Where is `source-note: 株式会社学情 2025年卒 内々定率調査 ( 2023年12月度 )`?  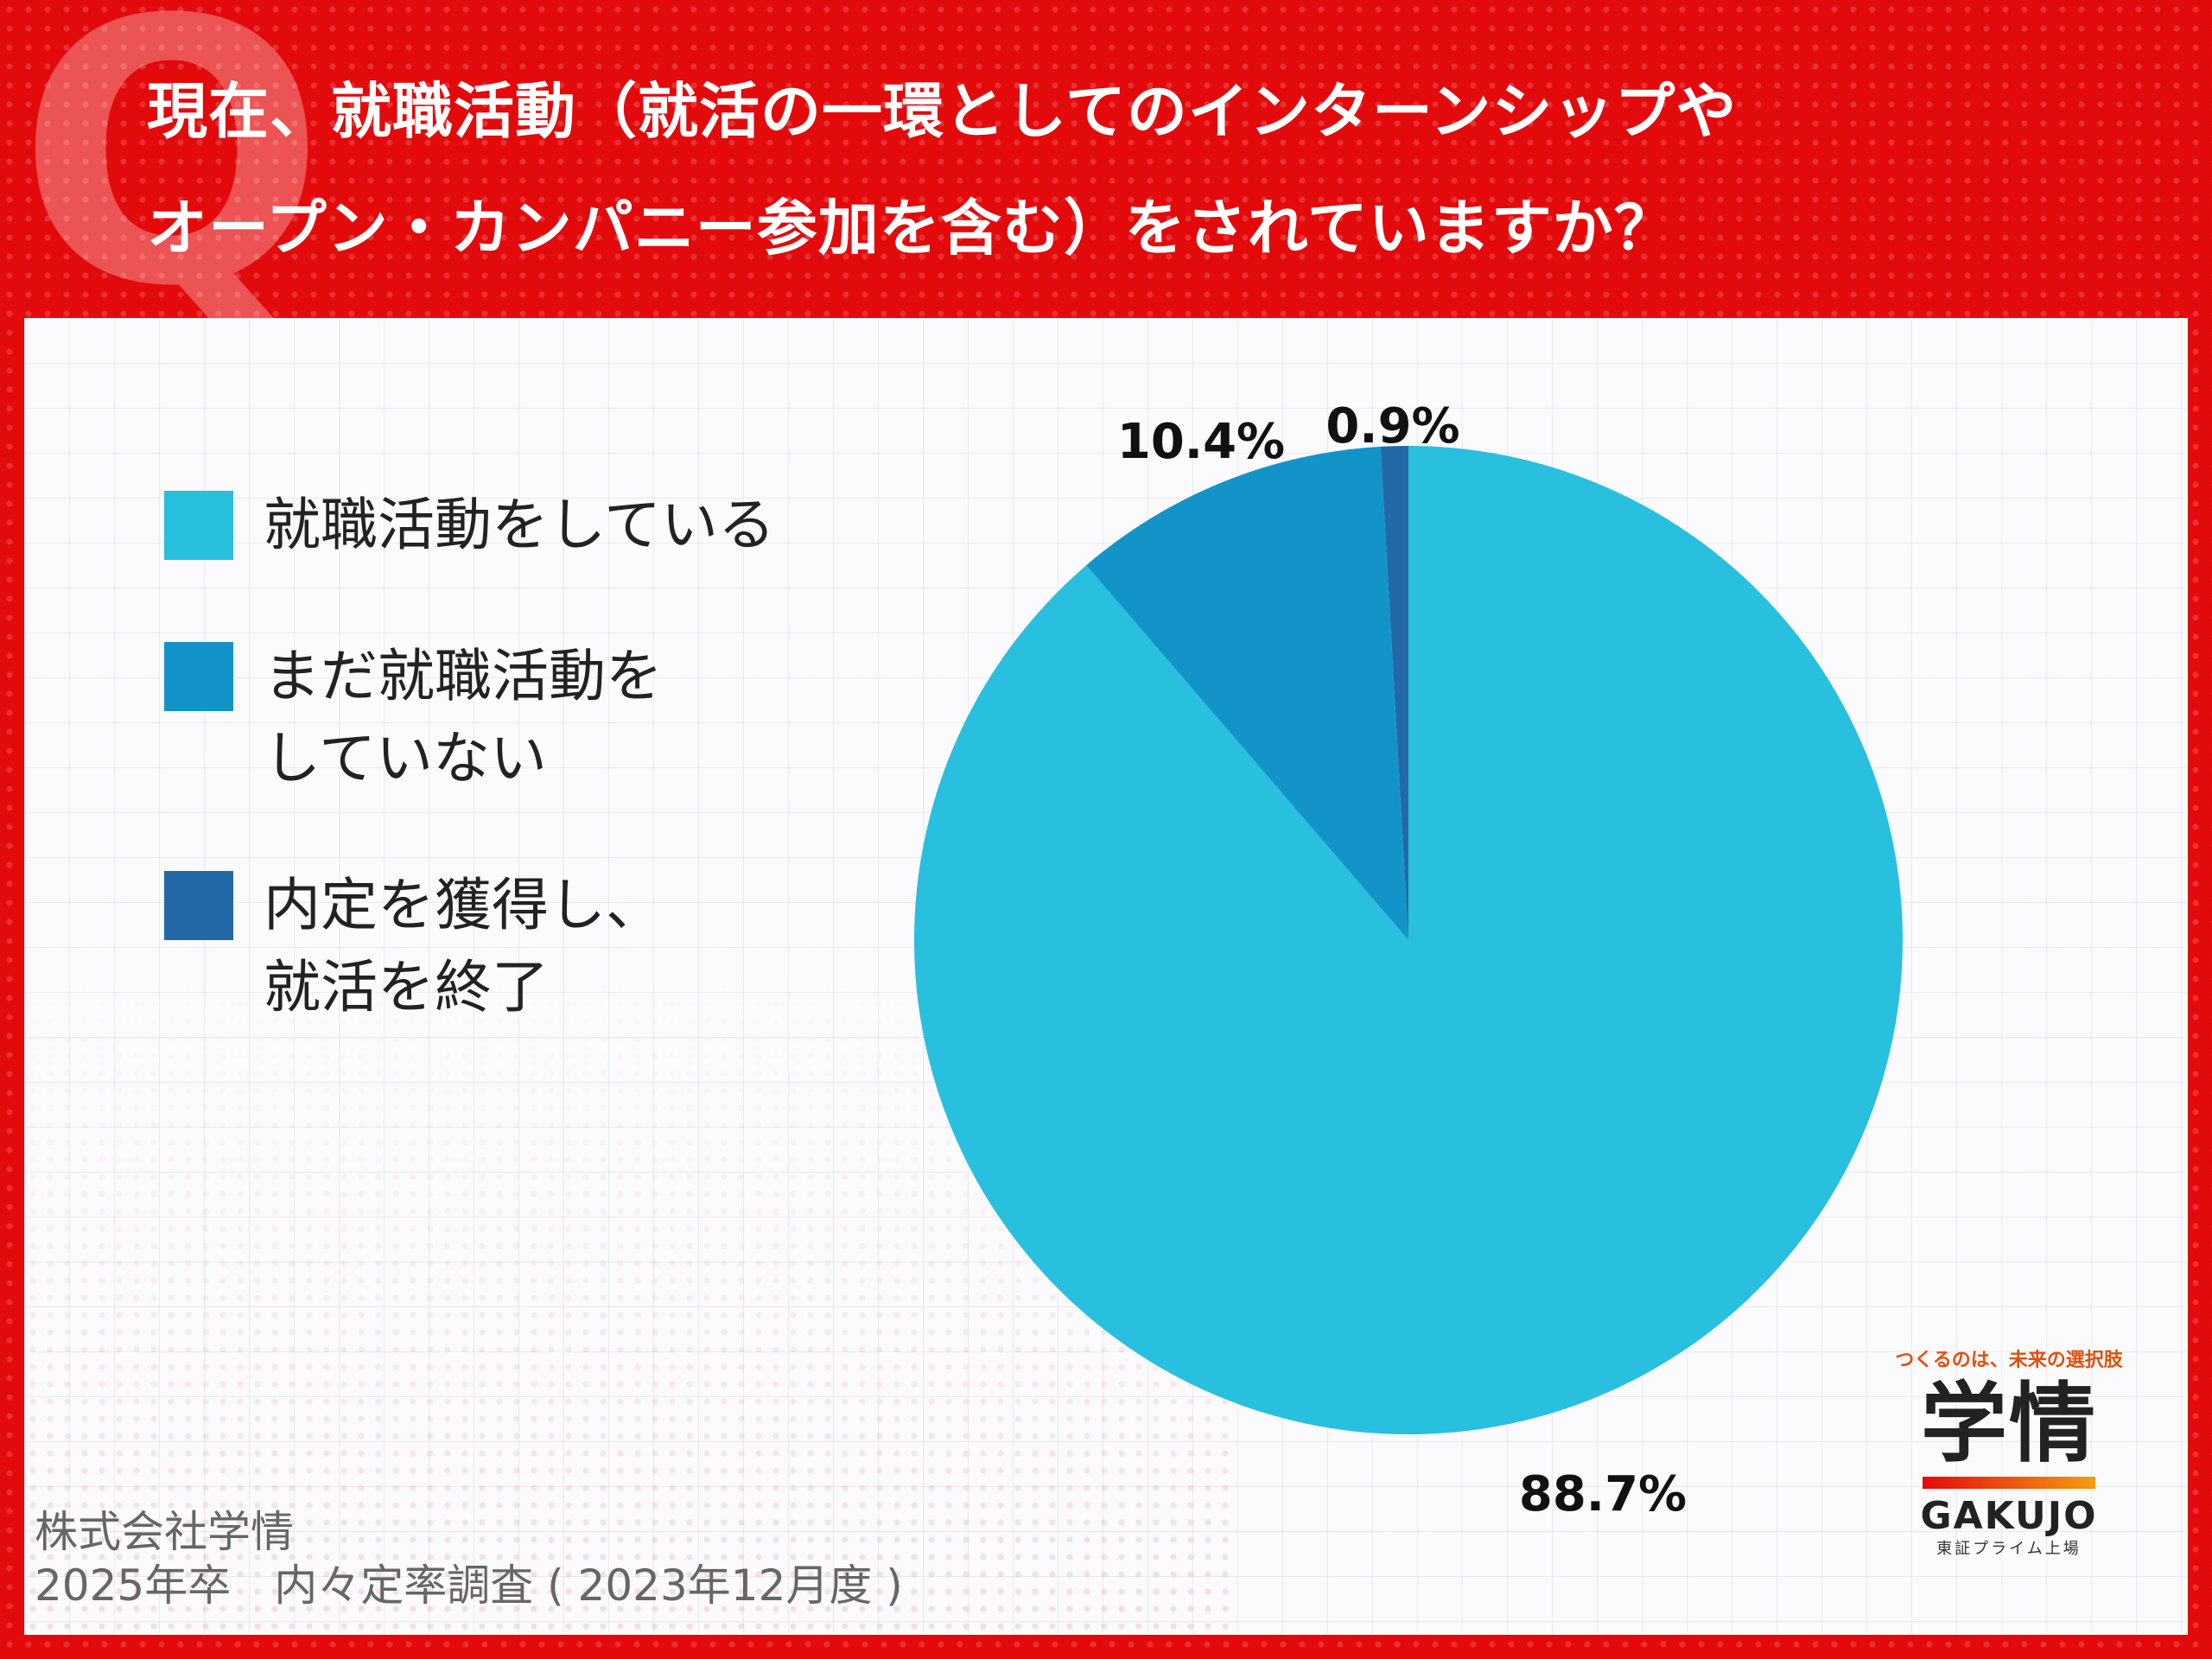 source-note: 株式会社学情 2025年卒 内々定率調査 ( 2023年12月度 ) is located at coordinates (469, 1558).